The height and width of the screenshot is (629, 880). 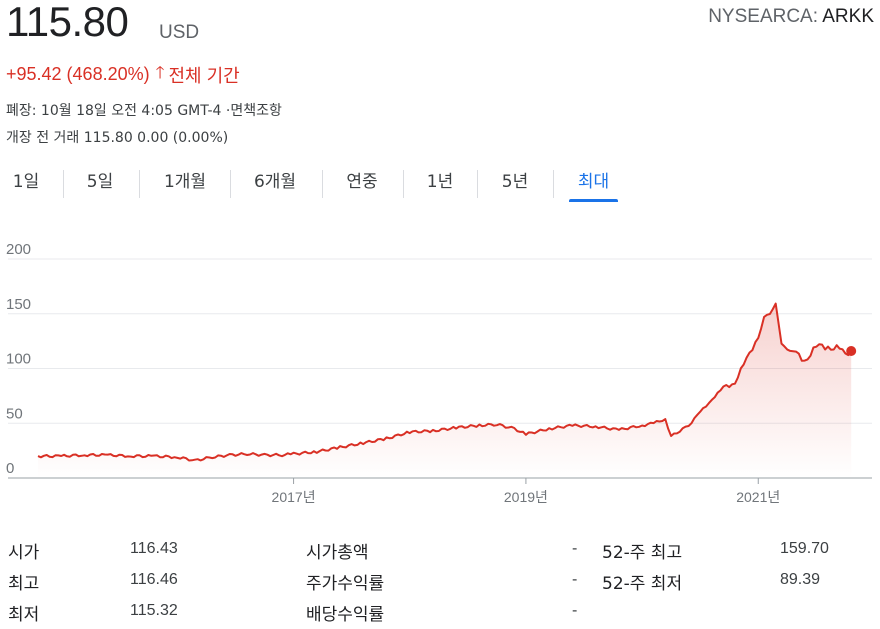 I want to click on ticker-symbol: ARKK, so click(x=848, y=16).